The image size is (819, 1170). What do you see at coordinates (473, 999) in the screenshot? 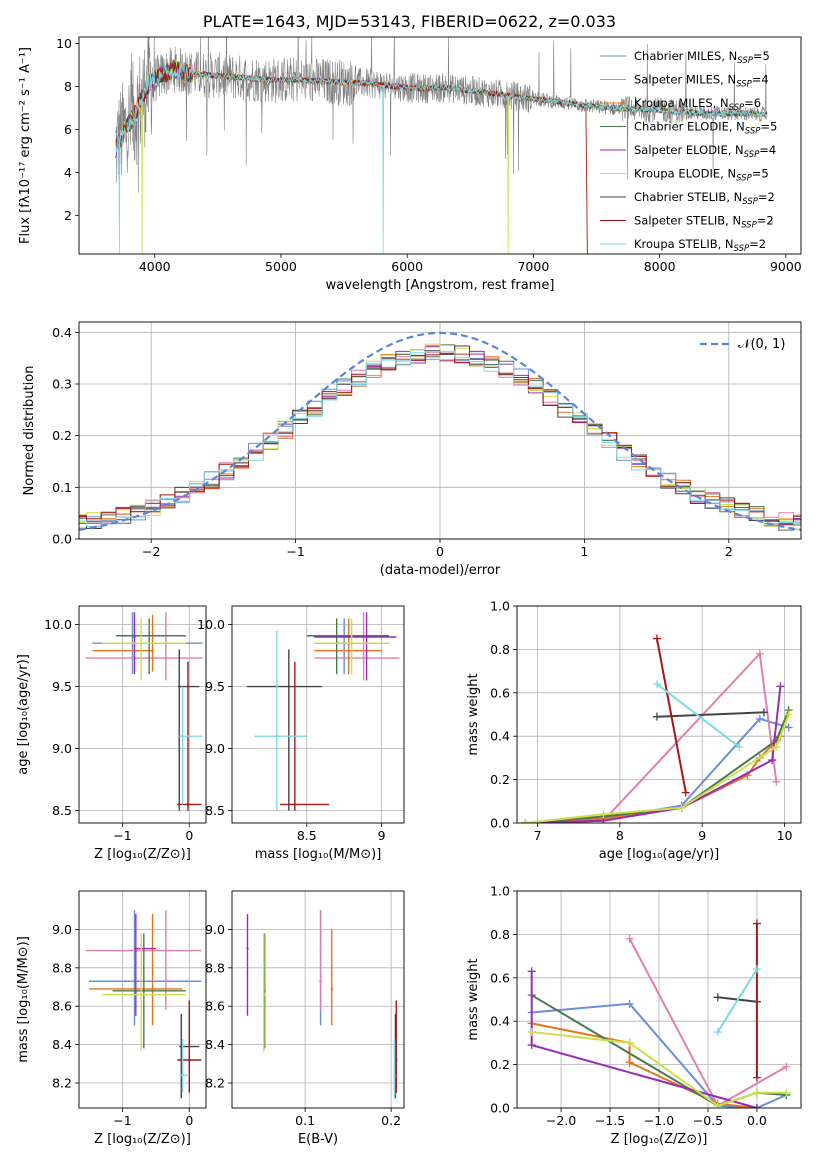
I see `y-axis-label: mass weight` at bounding box center [473, 999].